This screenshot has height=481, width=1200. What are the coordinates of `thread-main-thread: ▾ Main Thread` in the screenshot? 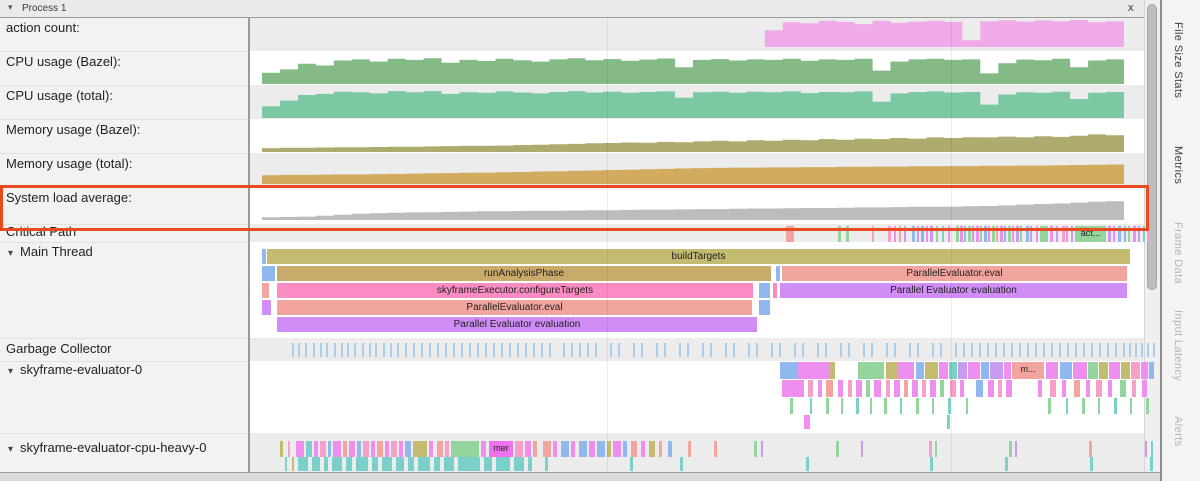 It's located at (50, 251).